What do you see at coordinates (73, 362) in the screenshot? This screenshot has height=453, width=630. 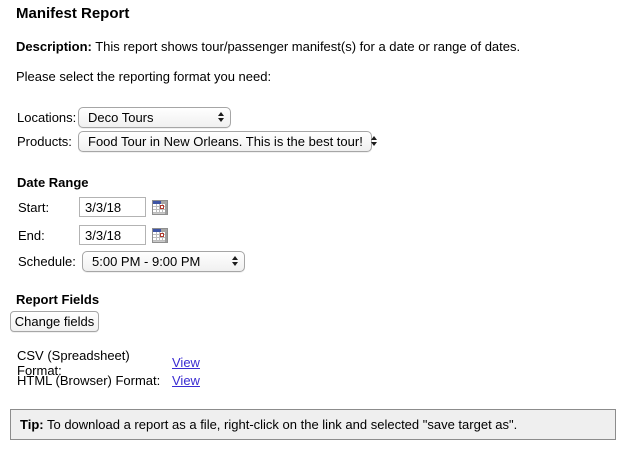 I see `csv-format-label: CSV (Spreadsheet) Format:` at bounding box center [73, 362].